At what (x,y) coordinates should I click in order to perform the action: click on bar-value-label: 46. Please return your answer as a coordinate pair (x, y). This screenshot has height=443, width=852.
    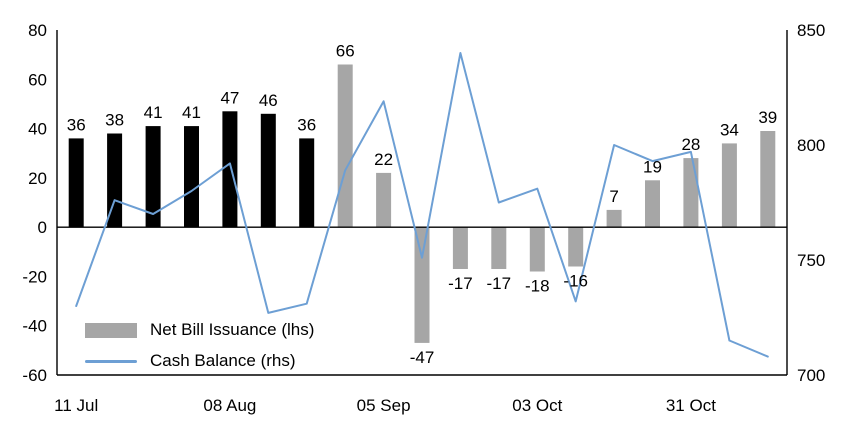
    Looking at the image, I should click on (268, 100).